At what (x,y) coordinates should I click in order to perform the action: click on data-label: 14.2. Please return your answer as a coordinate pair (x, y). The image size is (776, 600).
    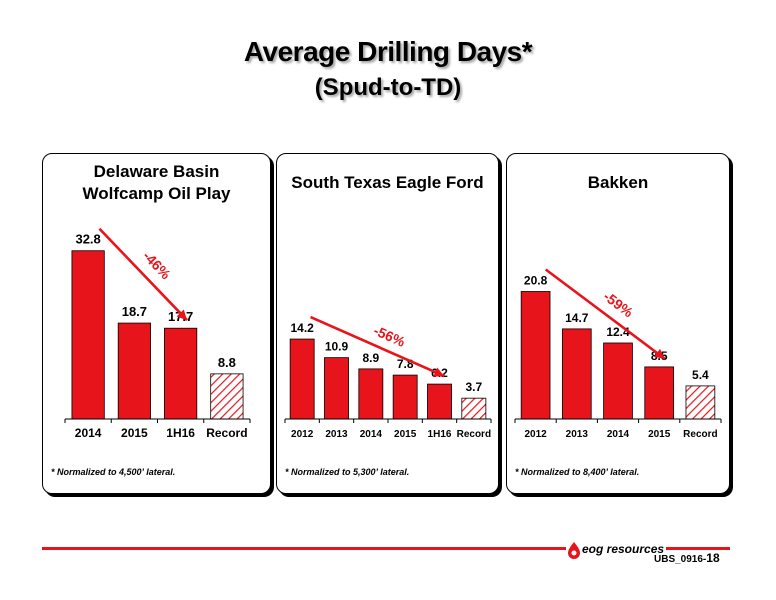
    Looking at the image, I should click on (302, 328).